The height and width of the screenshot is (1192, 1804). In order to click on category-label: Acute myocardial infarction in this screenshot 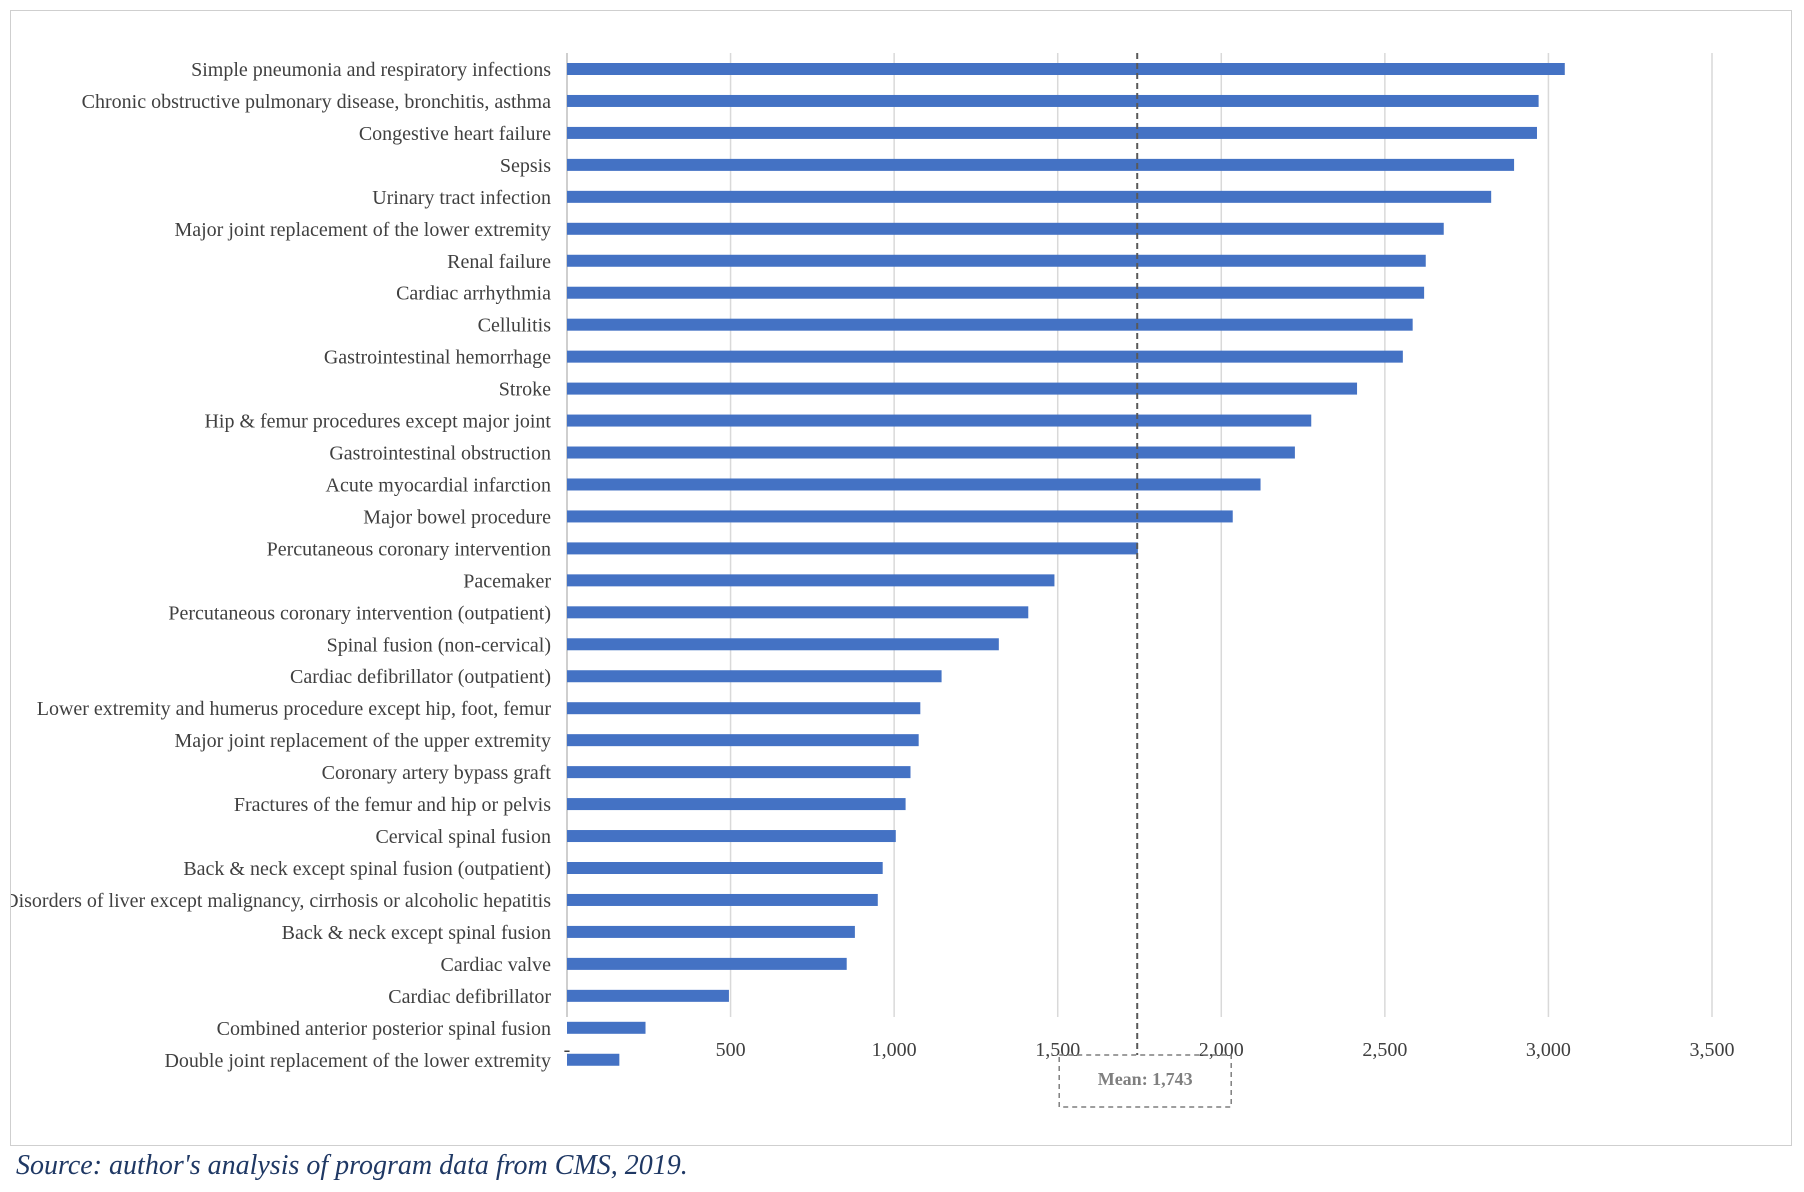, I will do `click(438, 485)`.